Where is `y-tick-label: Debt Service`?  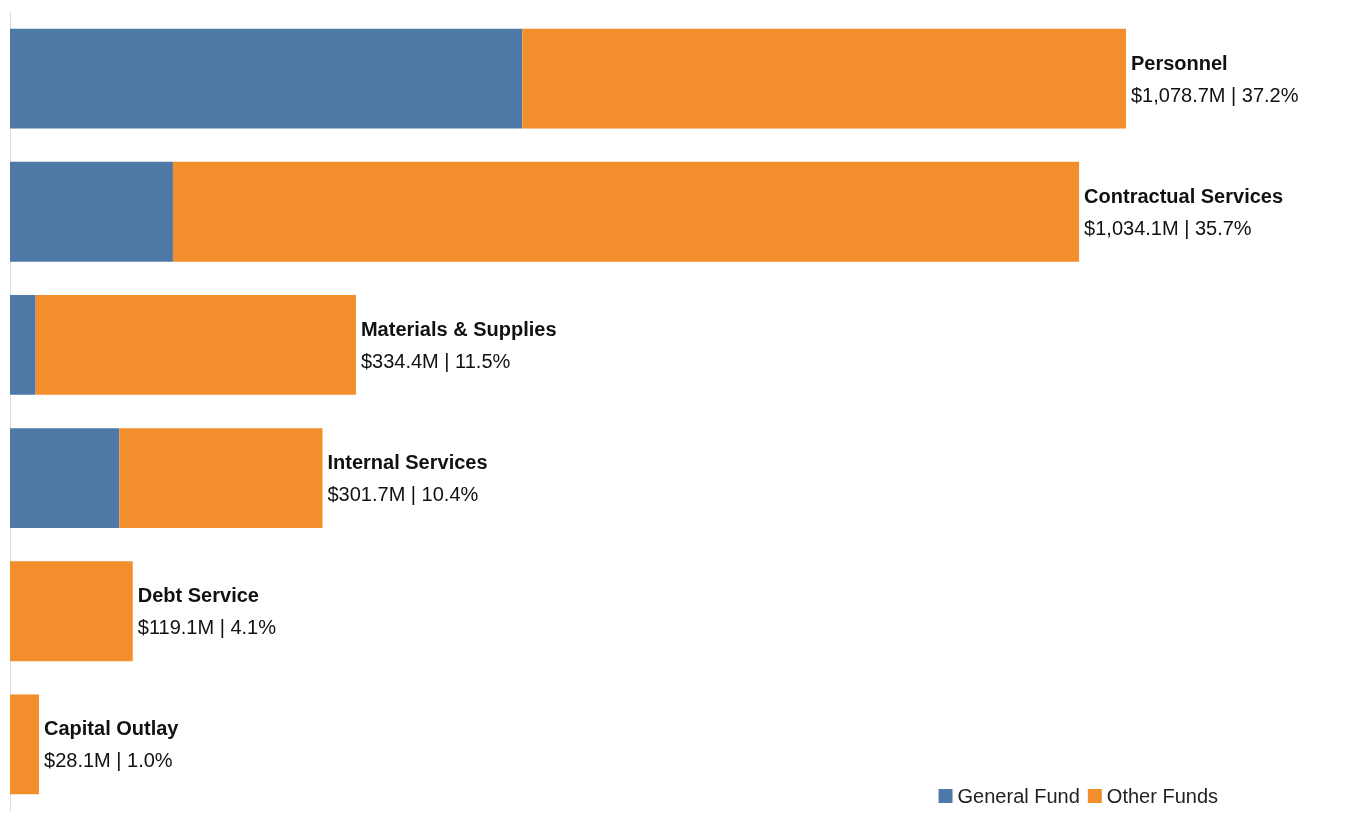
y-tick-label: Debt Service is located at coordinates (198, 595).